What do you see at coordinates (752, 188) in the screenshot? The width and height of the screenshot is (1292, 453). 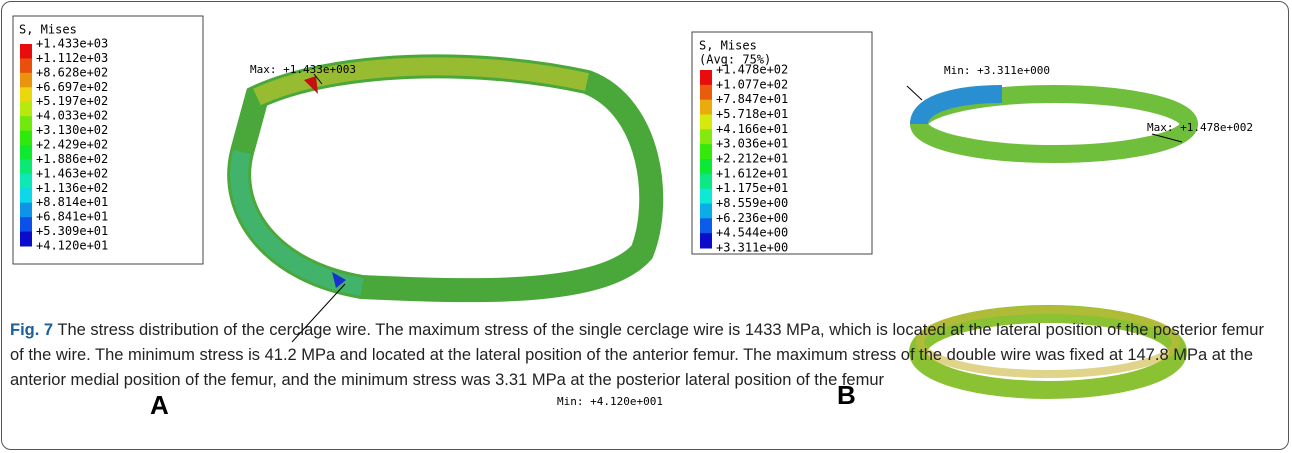 I see `legend-value: +1.175e+01` at bounding box center [752, 188].